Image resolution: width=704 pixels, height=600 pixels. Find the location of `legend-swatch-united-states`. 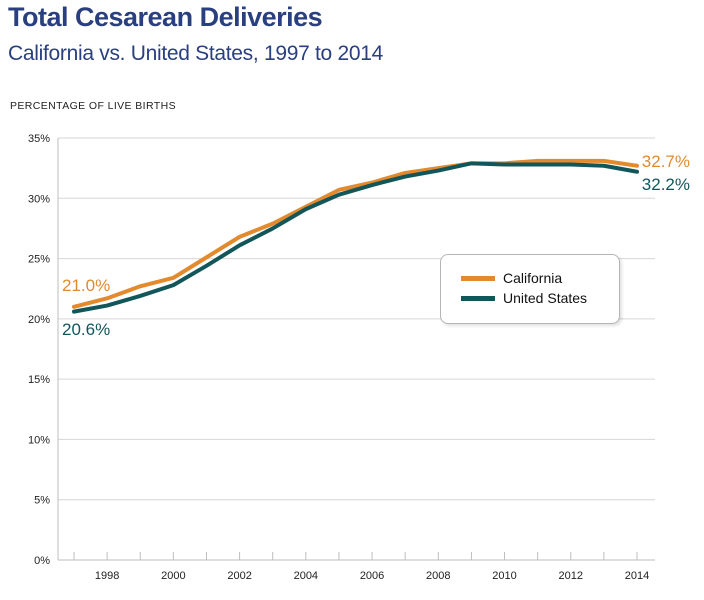

legend-swatch-united-states is located at coordinates (478, 298).